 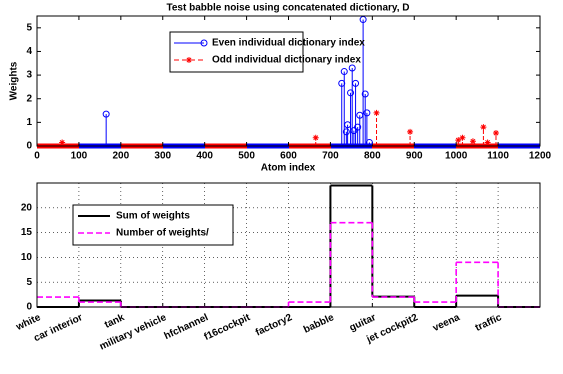 What do you see at coordinates (29, 98) in the screenshot?
I see `y-tick-label: 2` at bounding box center [29, 98].